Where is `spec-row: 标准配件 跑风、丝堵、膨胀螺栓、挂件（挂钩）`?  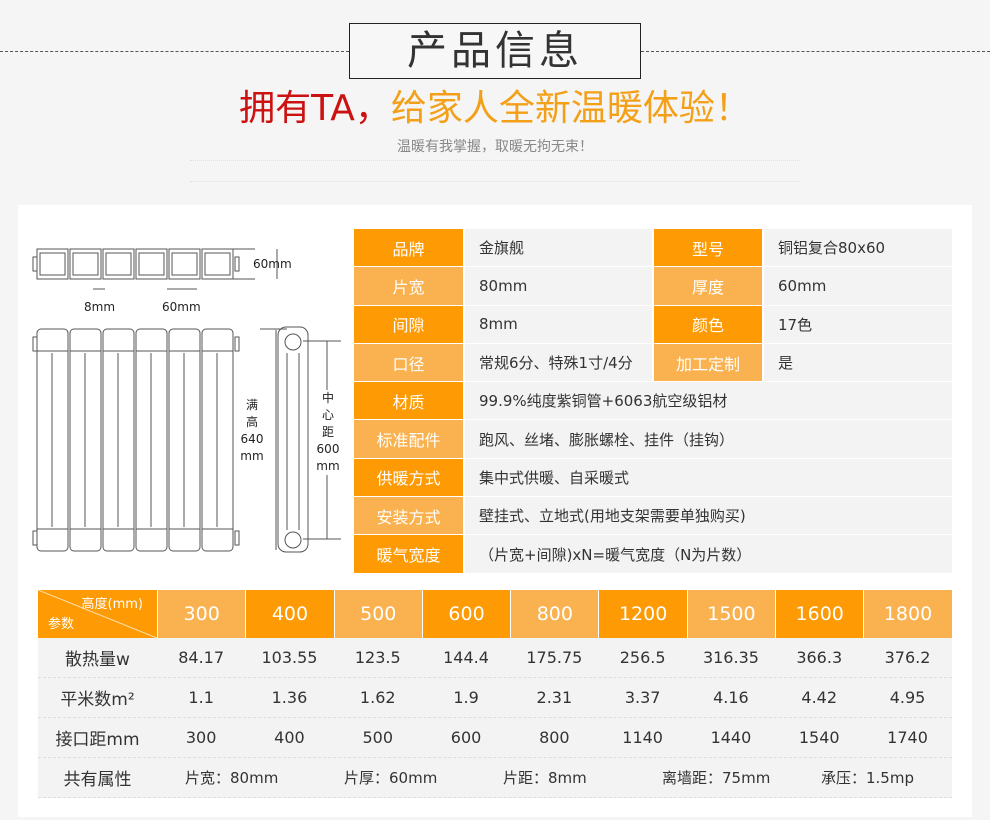 spec-row: 标准配件 跑风、丝堵、膨胀螺栓、挂件（挂钩） is located at coordinates (653, 439).